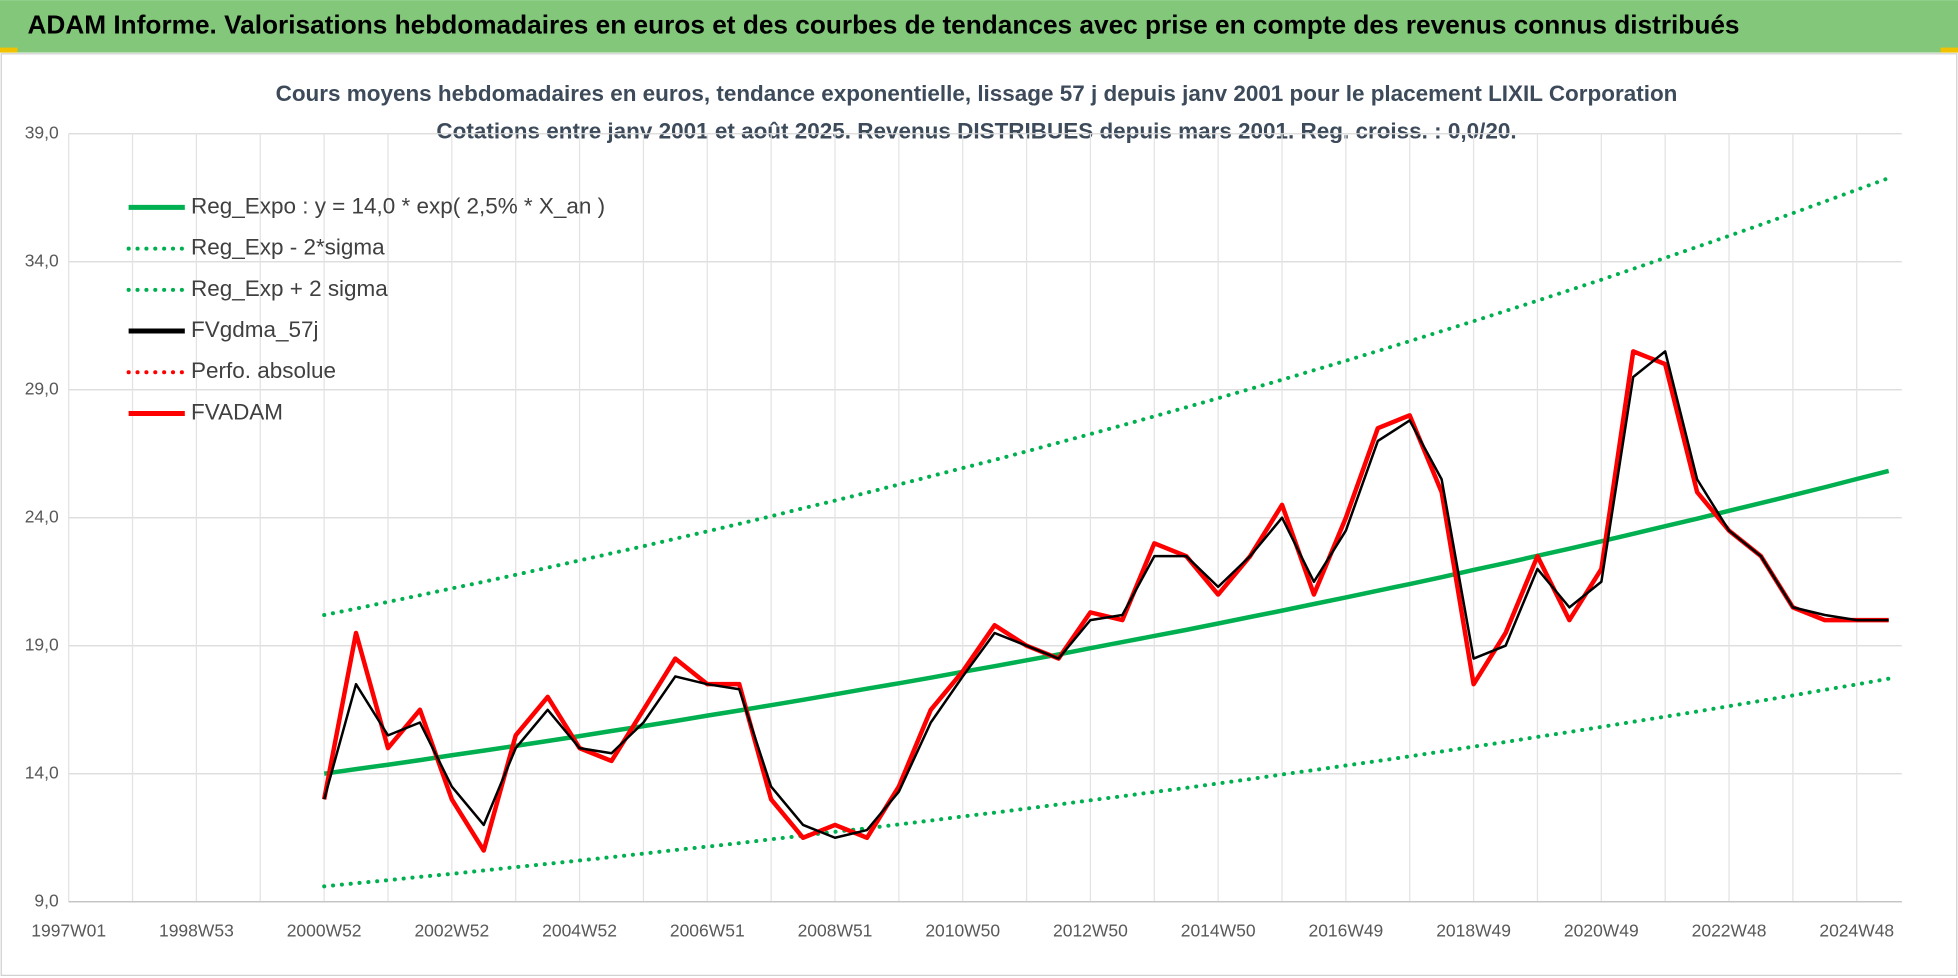 This screenshot has width=1958, height=978. I want to click on x-tick-label: 2022W48, so click(1729, 930).